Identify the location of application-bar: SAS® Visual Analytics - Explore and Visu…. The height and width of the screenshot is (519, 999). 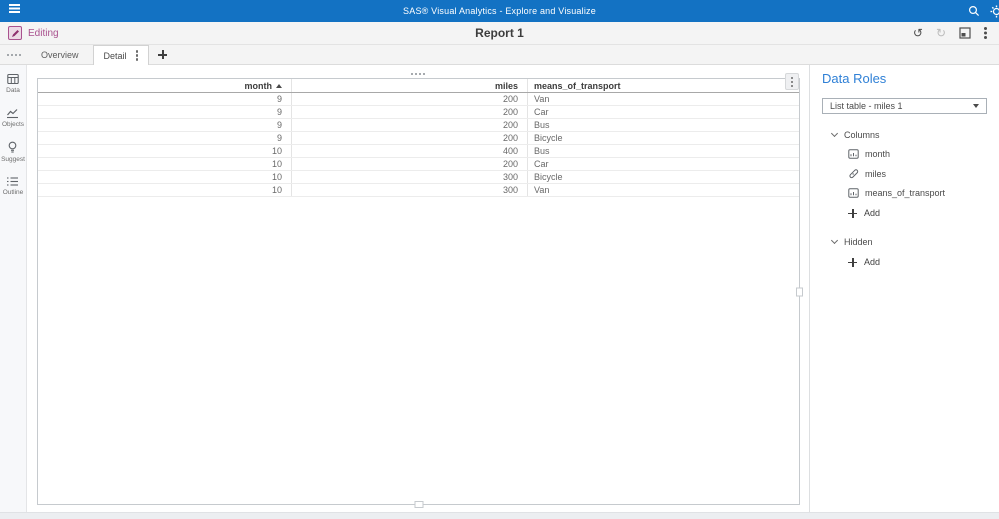
(499, 11).